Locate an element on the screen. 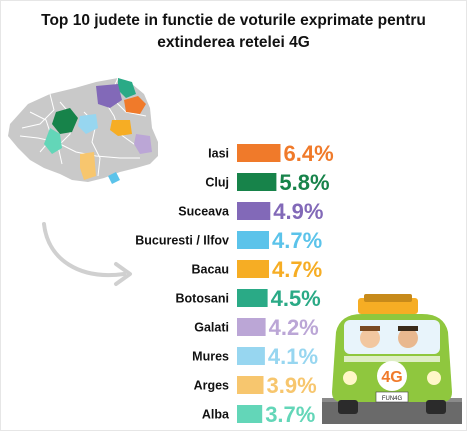 The image size is (467, 431). passenger-left-hair is located at coordinates (370, 328).